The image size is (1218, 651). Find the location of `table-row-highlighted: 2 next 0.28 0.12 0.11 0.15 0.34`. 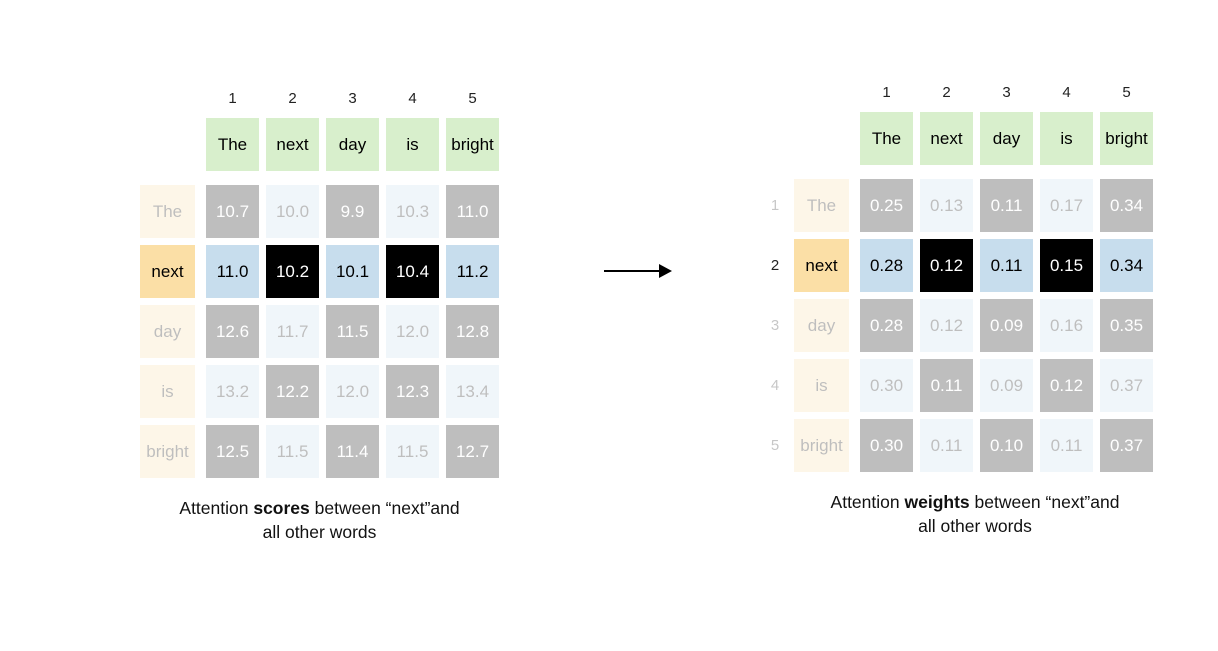

table-row-highlighted: 2 next 0.28 0.12 0.11 0.15 0.34 is located at coordinates (958, 265).